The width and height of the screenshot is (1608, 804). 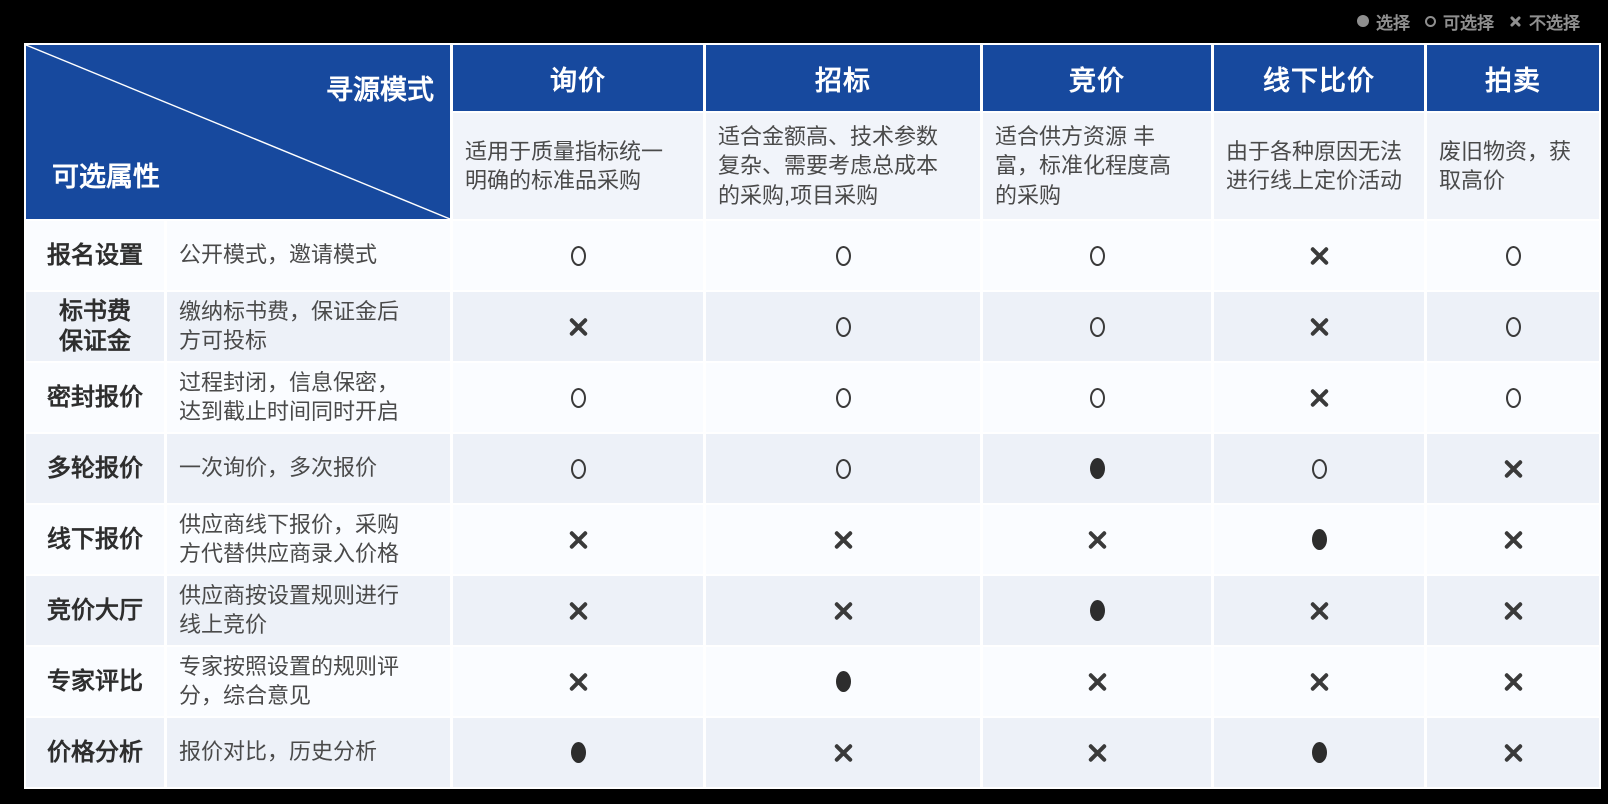 What do you see at coordinates (308, 752) in the screenshot?
I see `row-description: 报价对比，历史分析` at bounding box center [308, 752].